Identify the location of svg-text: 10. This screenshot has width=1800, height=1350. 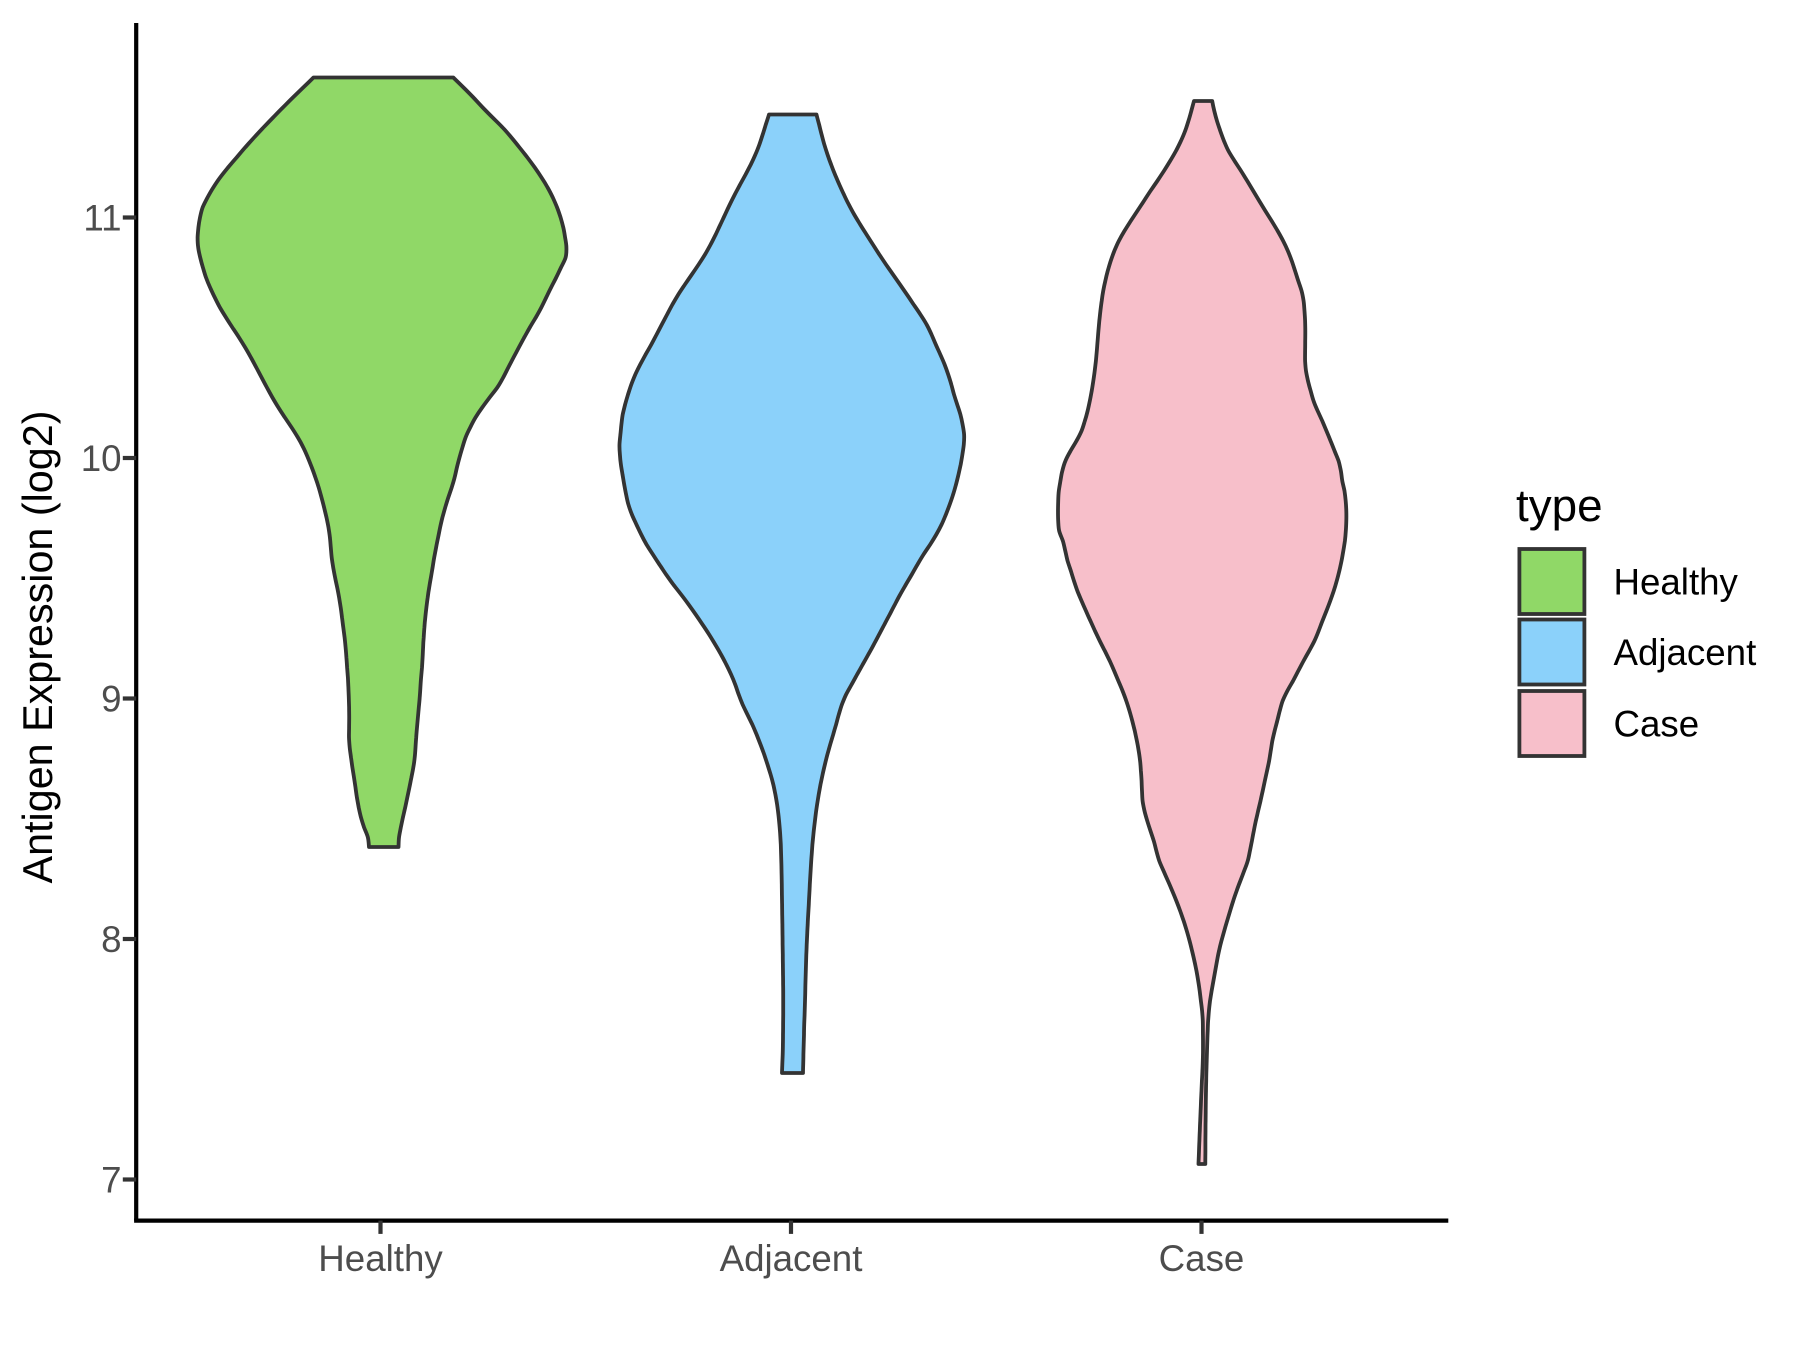
(101, 458).